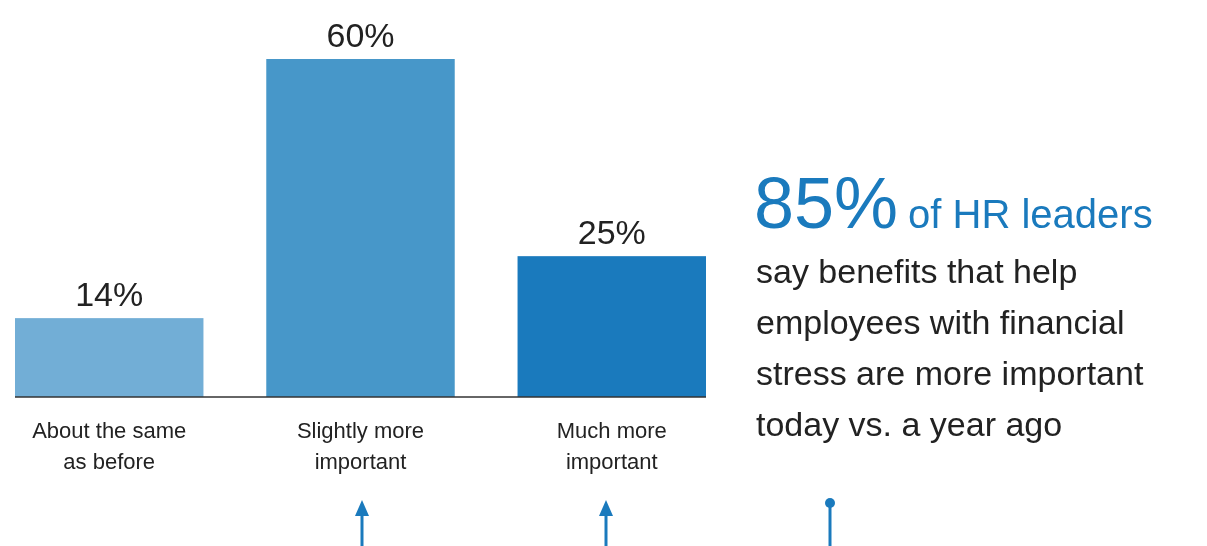  Describe the element at coordinates (826, 203) in the screenshot. I see `text: 85%` at that location.